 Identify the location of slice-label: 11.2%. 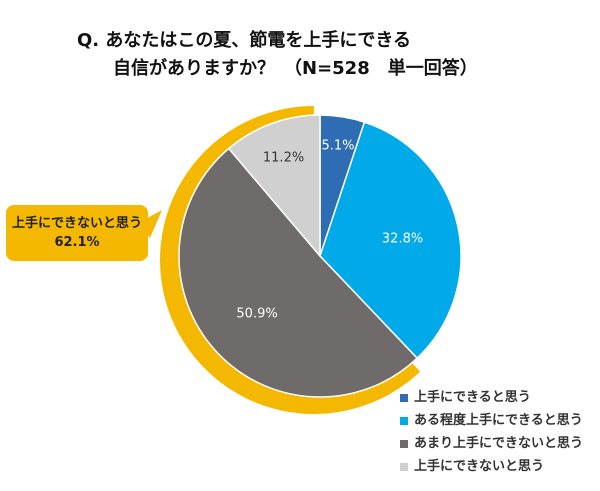
(283, 158).